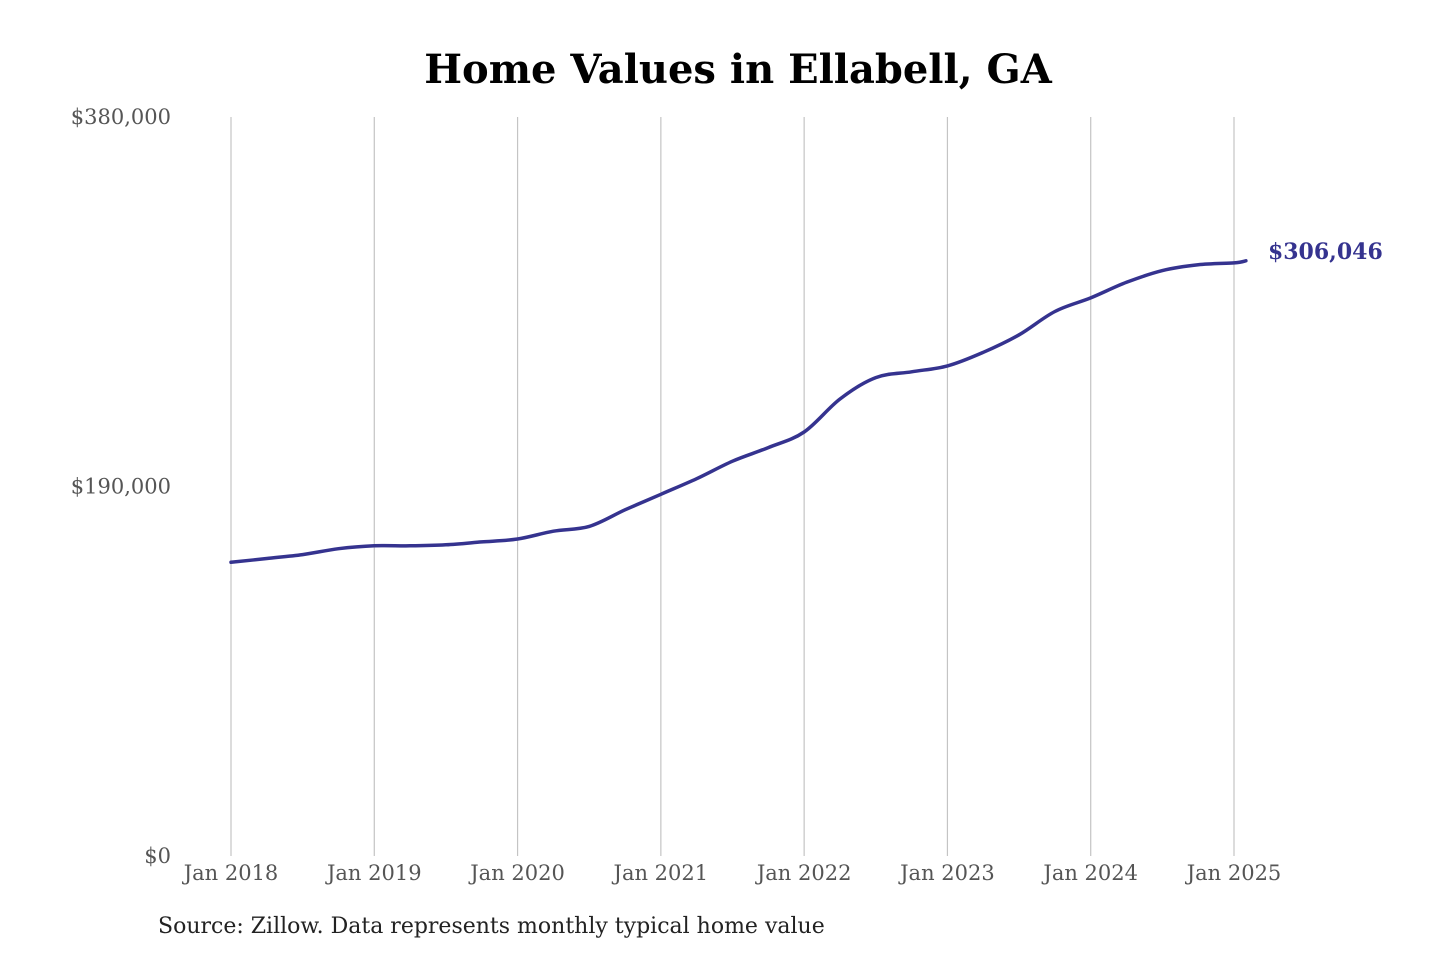  What do you see at coordinates (157, 856) in the screenshot?
I see `y-tick-label: $0` at bounding box center [157, 856].